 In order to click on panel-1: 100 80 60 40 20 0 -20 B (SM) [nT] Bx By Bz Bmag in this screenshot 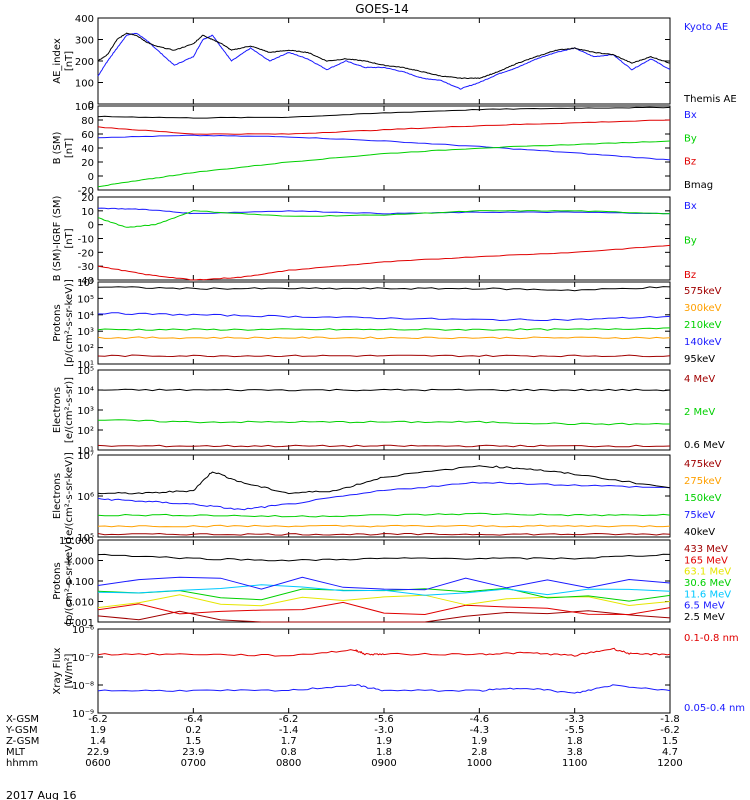, I will do `click(382, 149)`.